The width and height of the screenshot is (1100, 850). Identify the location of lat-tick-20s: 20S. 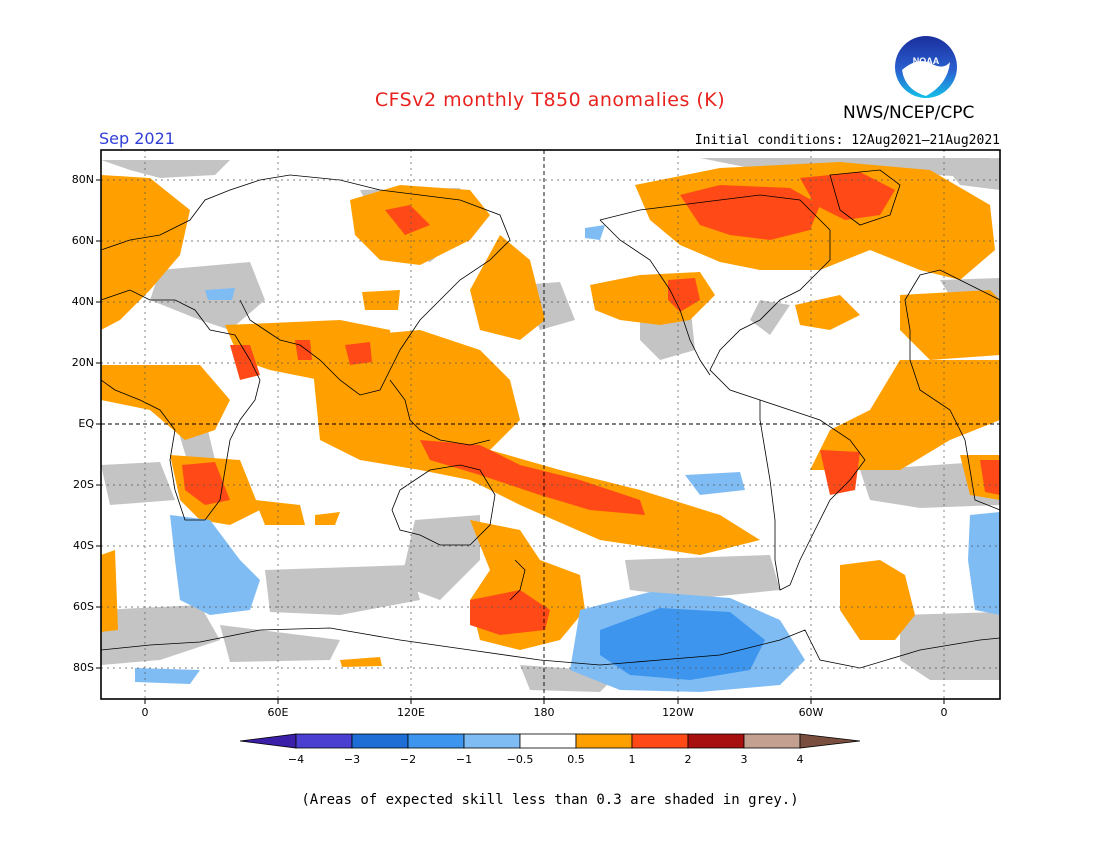
(83, 484).